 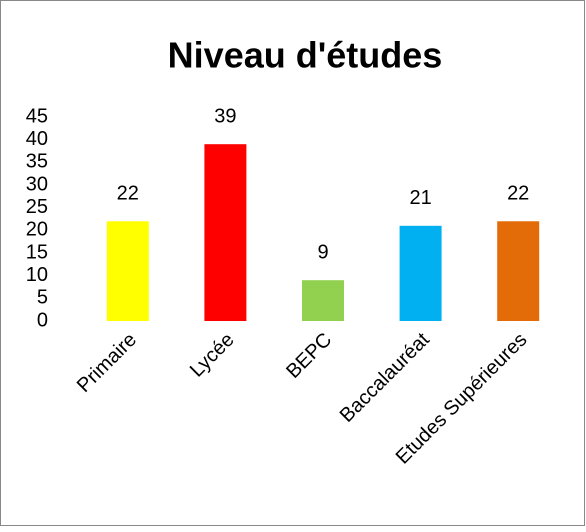 I want to click on y-tick-label: 30, so click(x=37, y=184).